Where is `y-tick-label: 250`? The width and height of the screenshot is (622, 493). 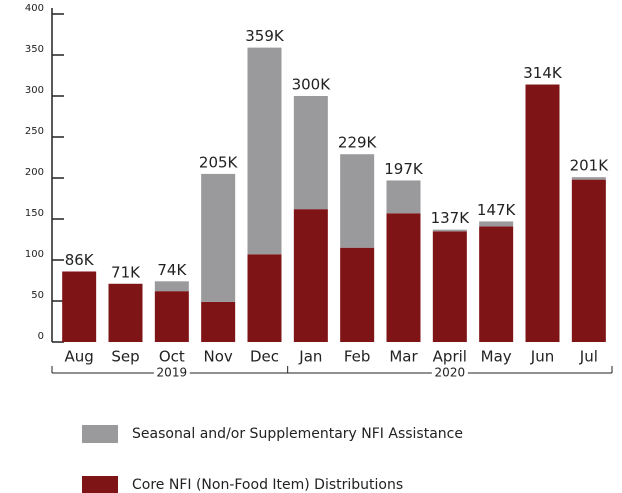
y-tick-label: 250 is located at coordinates (34, 131).